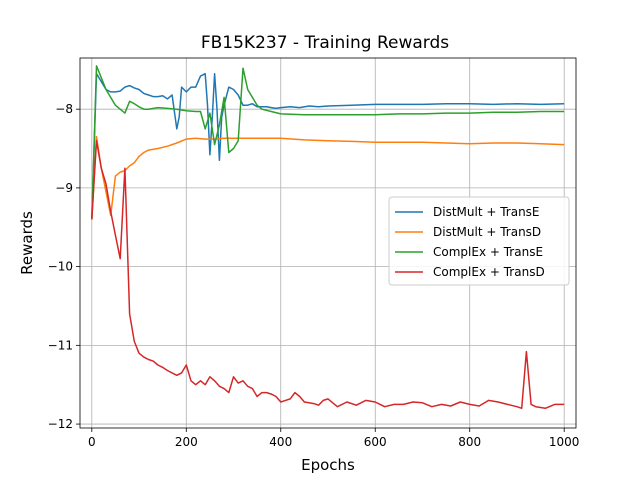 The image size is (640, 480). I want to click on x-tick-label: 800, so click(469, 442).